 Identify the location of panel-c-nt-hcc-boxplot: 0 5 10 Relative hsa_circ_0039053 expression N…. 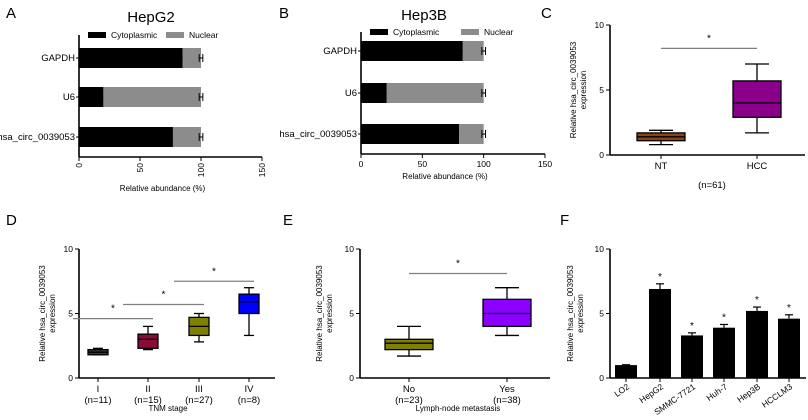
(687, 105).